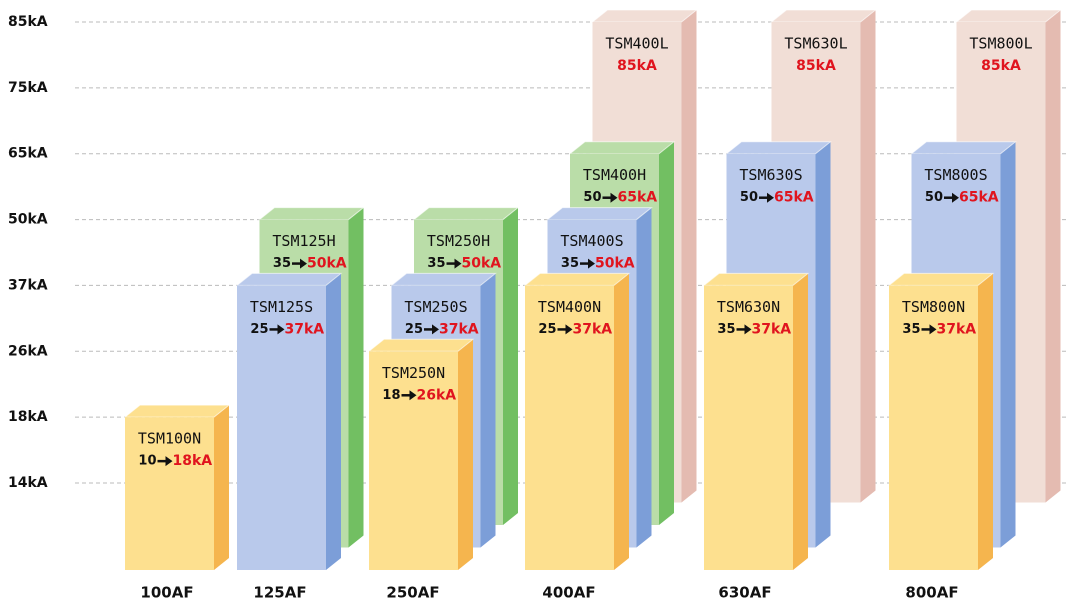  What do you see at coordinates (28, 220) in the screenshot?
I see `y-tick-label: 50kA` at bounding box center [28, 220].